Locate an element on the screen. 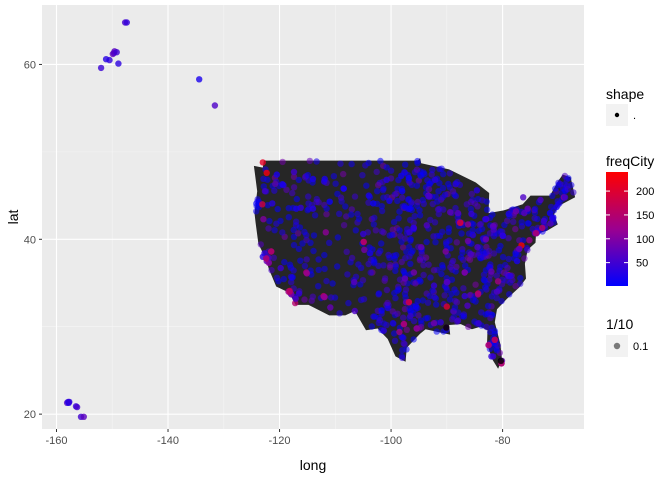 Image resolution: width=672 pixels, height=480 pixels. x-axis: -160 -140 -120 -100 -80 is located at coordinates (278, 438).